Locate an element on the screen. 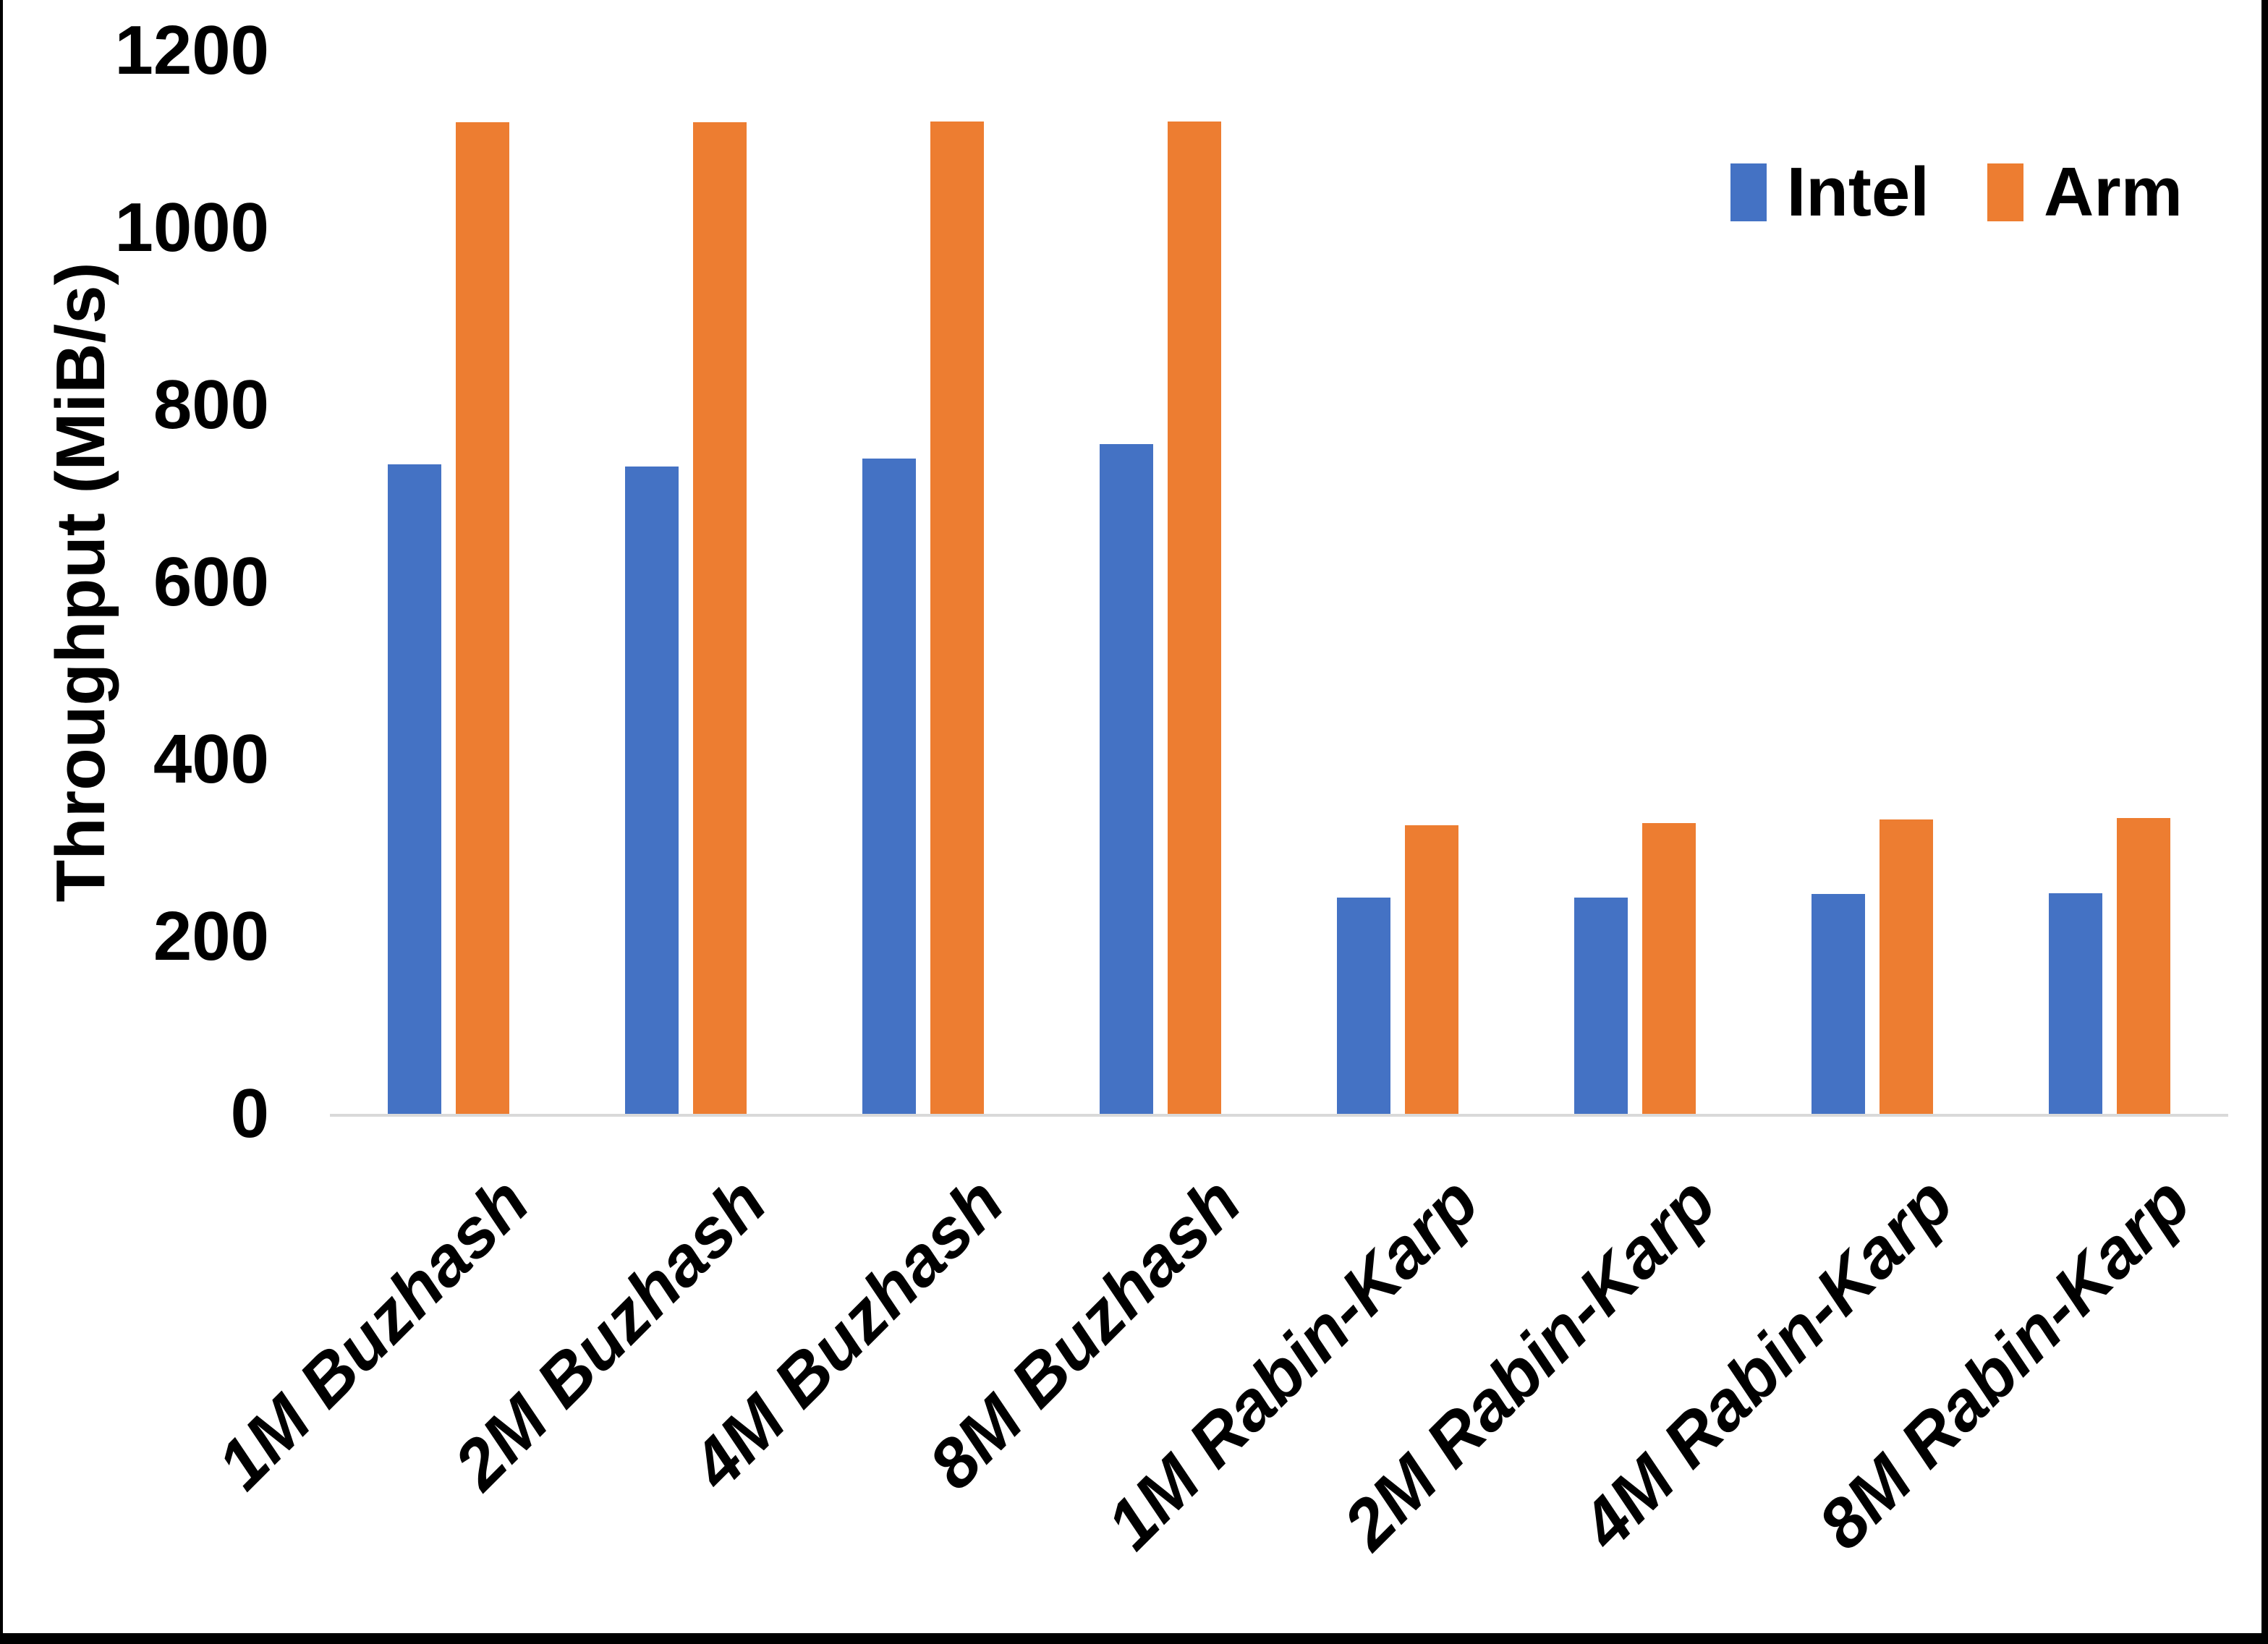  screenshot-left-edge is located at coordinates (1, 822).